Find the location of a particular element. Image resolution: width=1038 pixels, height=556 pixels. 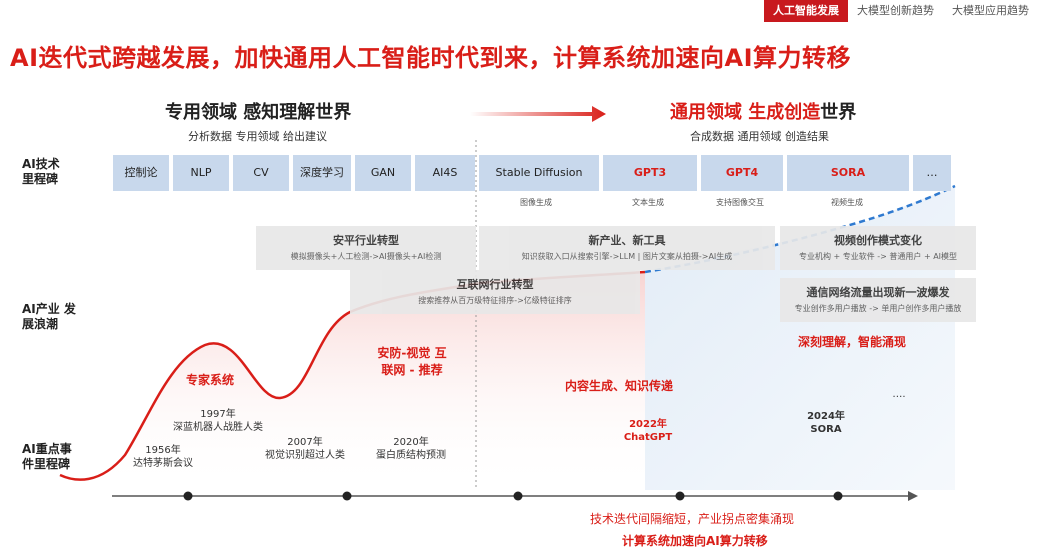

tech-pill-gpt3: GPT3 is located at coordinates (650, 173).